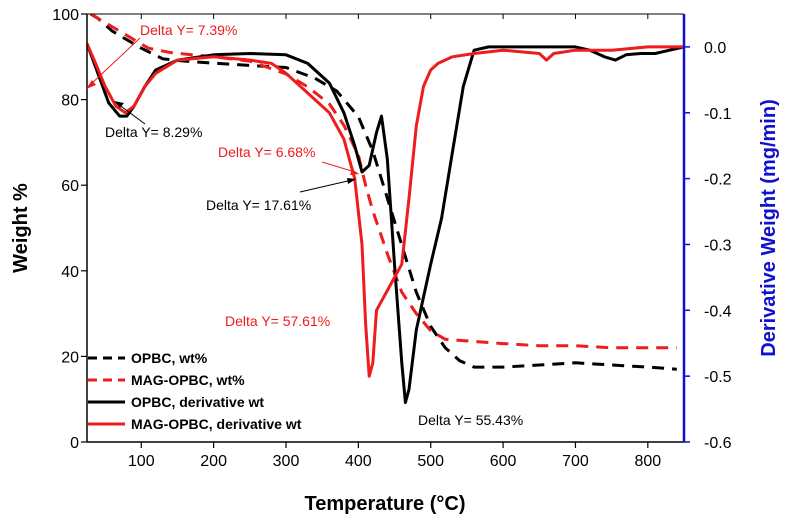 This screenshot has width=791, height=526. I want to click on y-axis-right-title: Derivative Weight (mg/min), so click(769, 227).